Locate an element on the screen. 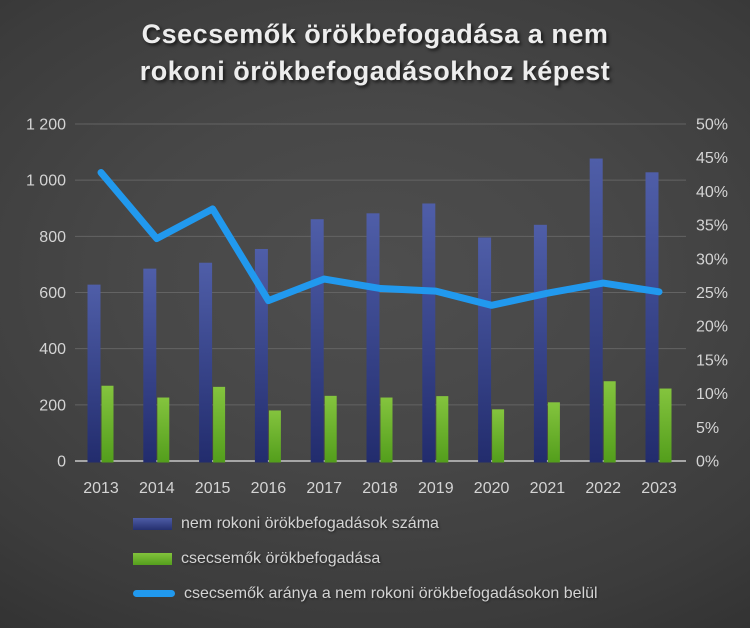 The height and width of the screenshot is (628, 750). right-axis-tick: 5% is located at coordinates (707, 428).